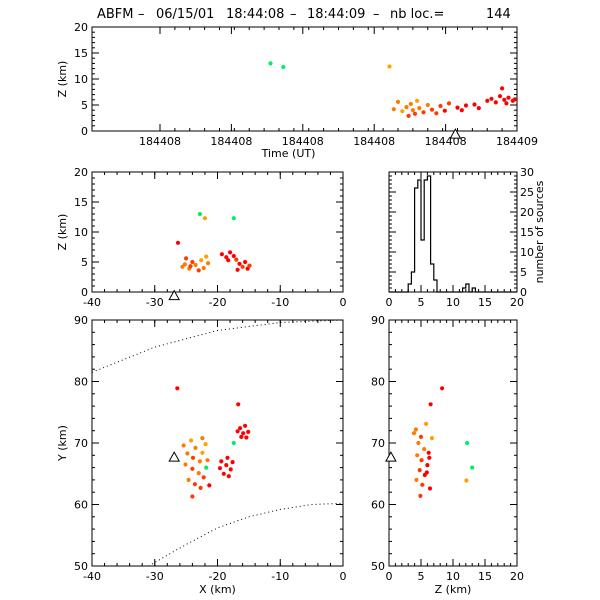  I want to click on hist-ylabel: number of sources, so click(539, 231).